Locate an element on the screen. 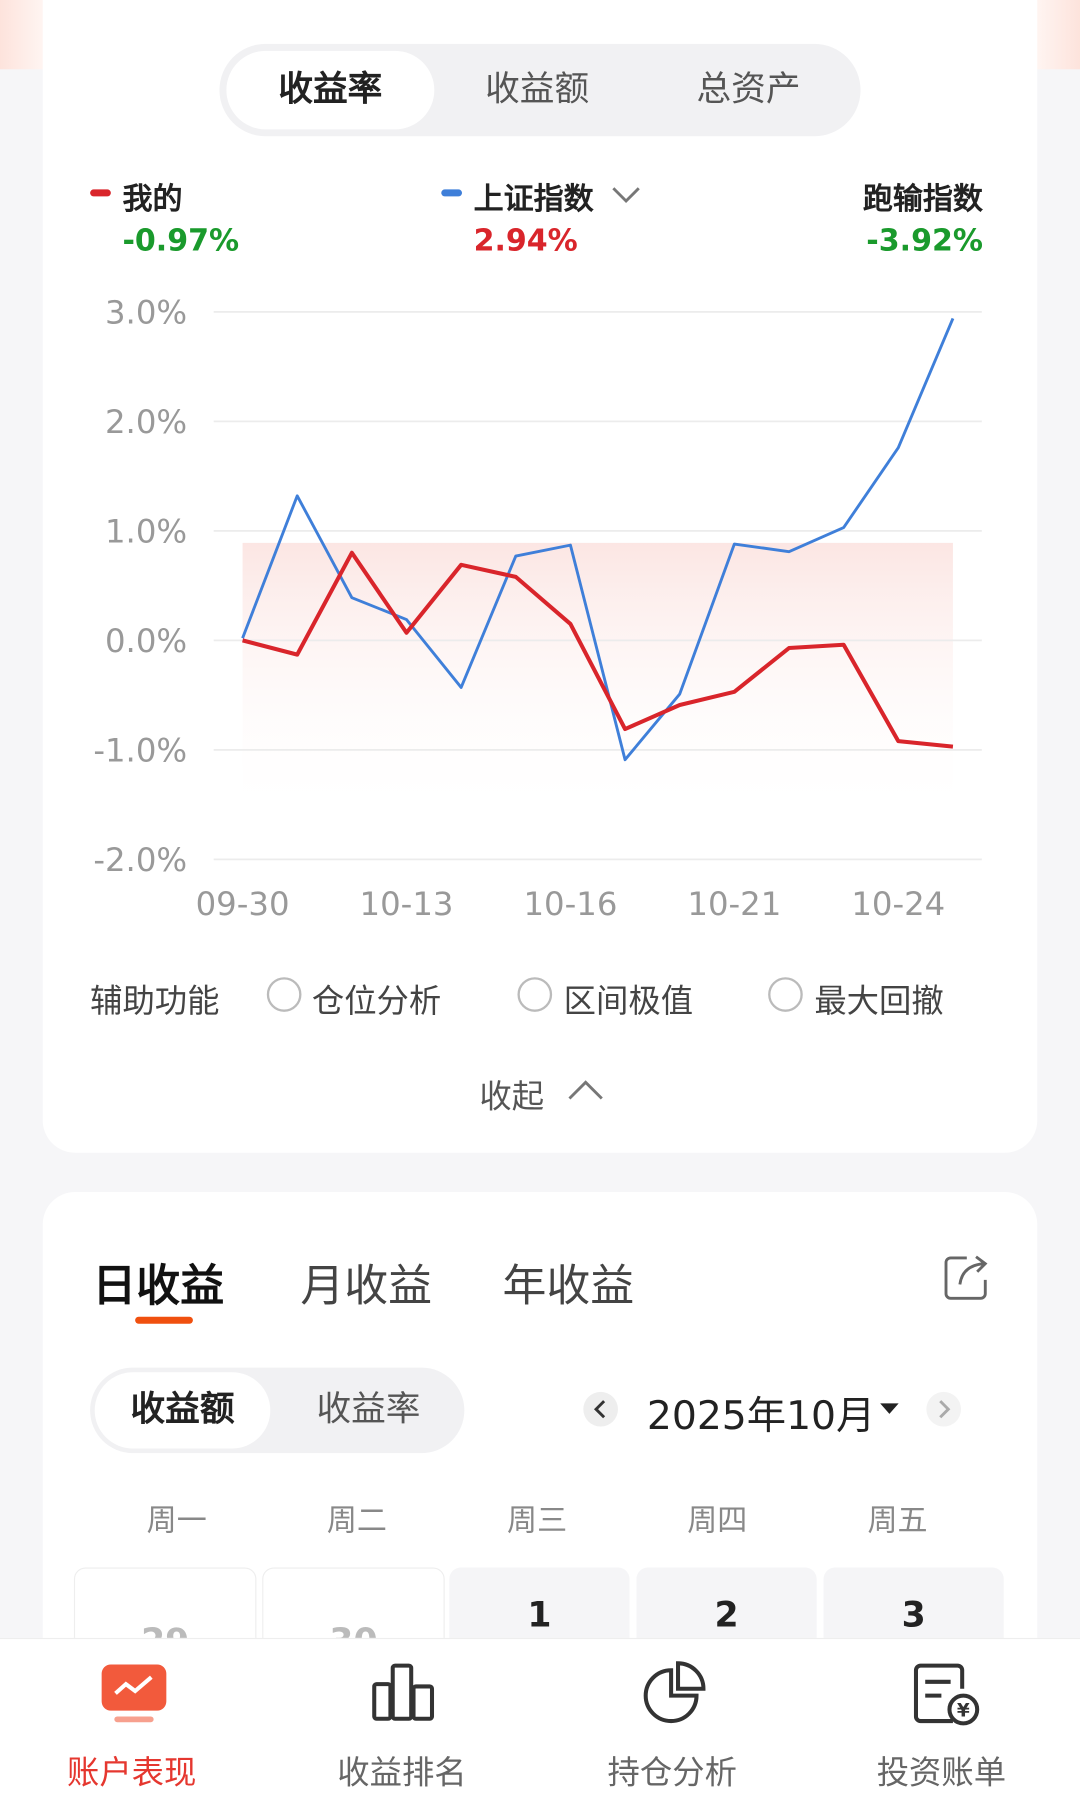 The width and height of the screenshot is (1080, 1812). chart-tabs: 收益率 收益额 总资产 is located at coordinates (540, 90).